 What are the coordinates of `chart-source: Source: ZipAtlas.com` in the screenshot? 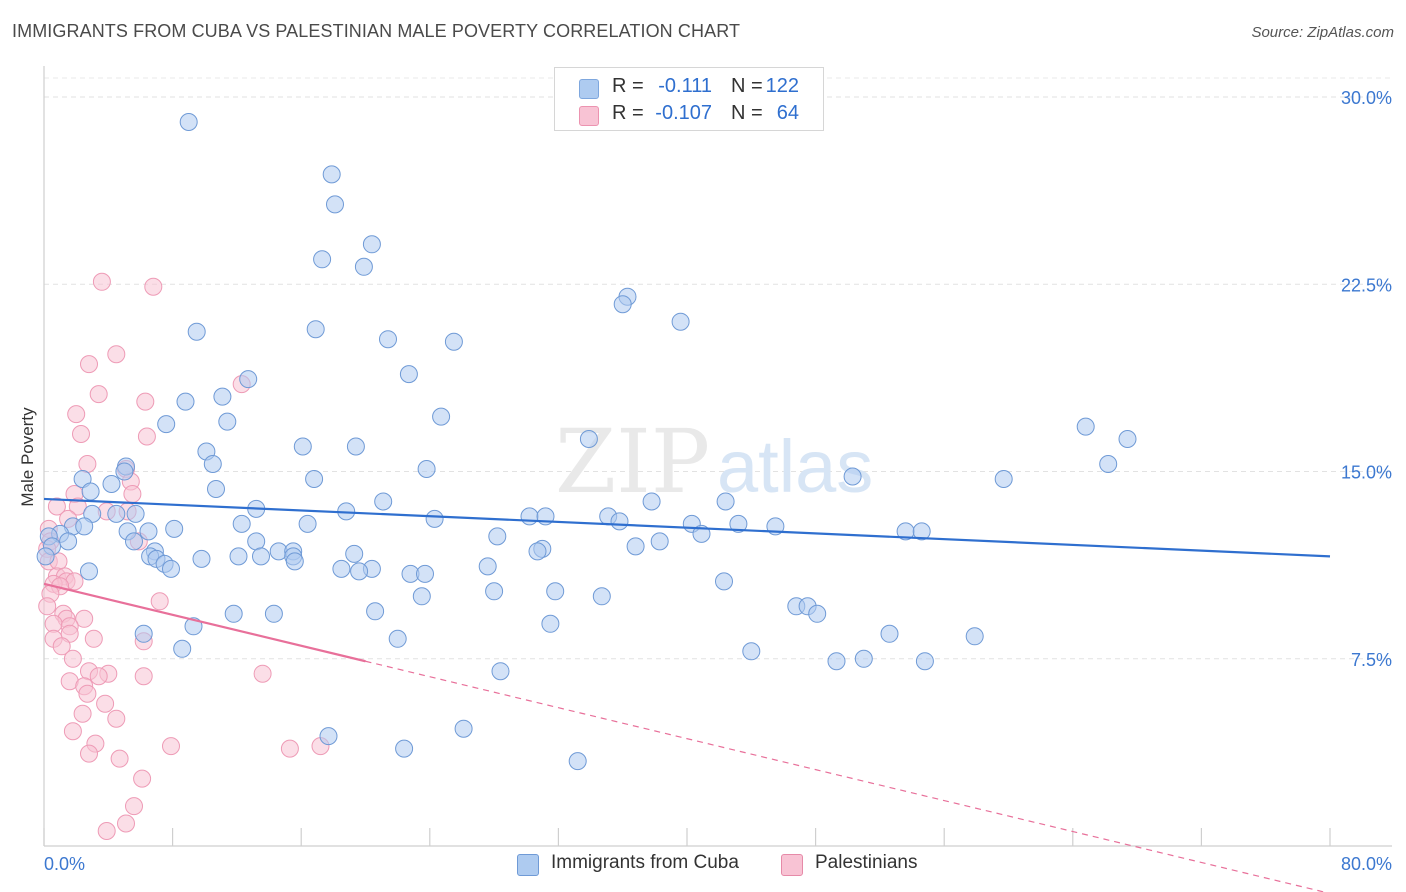 It's located at (1322, 32).